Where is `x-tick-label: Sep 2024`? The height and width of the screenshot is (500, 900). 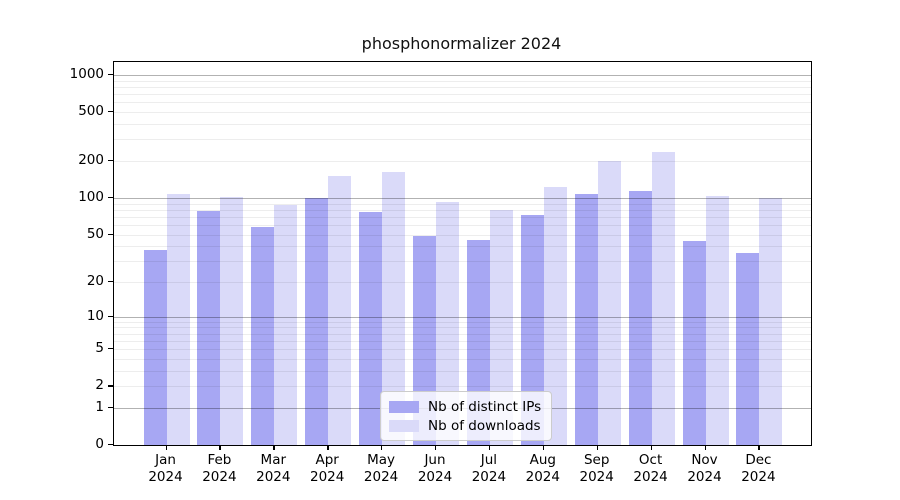
x-tick-label: Sep 2024 is located at coordinates (596, 468).